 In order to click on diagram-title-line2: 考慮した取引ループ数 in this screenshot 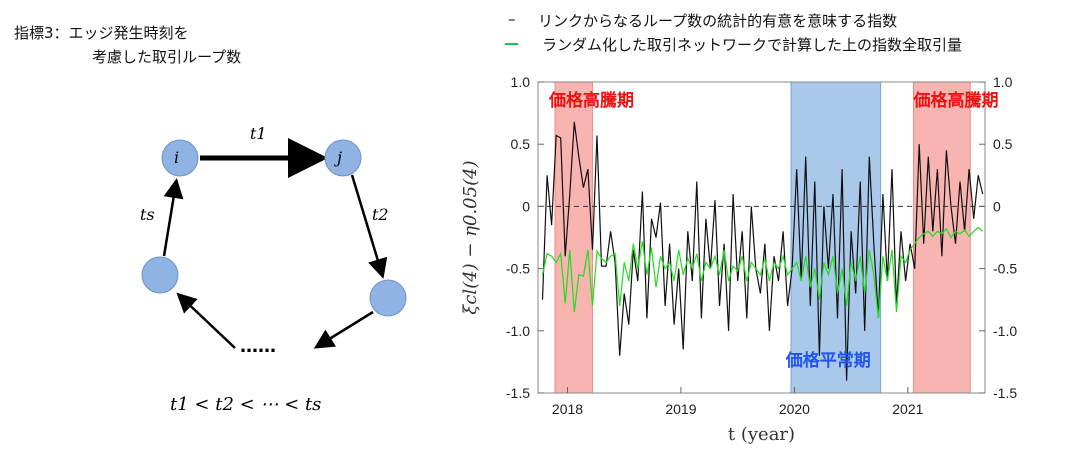, I will do `click(167, 57)`.